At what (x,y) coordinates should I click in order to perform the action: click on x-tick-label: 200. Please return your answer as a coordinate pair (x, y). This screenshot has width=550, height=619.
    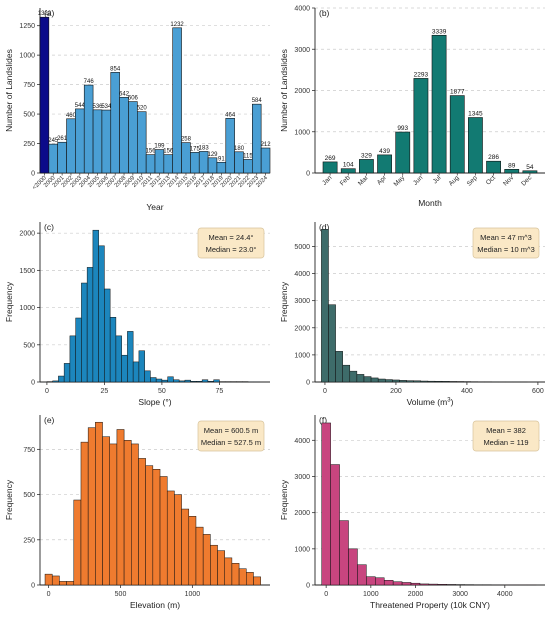
    Looking at the image, I should click on (396, 391).